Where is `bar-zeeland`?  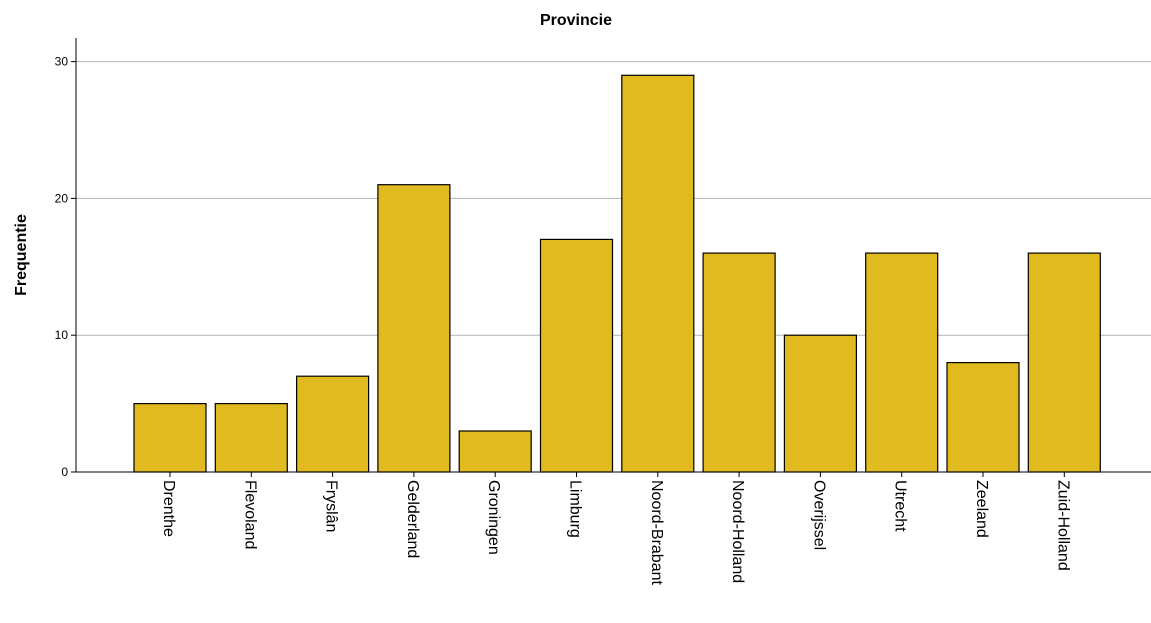 bar-zeeland is located at coordinates (983, 417).